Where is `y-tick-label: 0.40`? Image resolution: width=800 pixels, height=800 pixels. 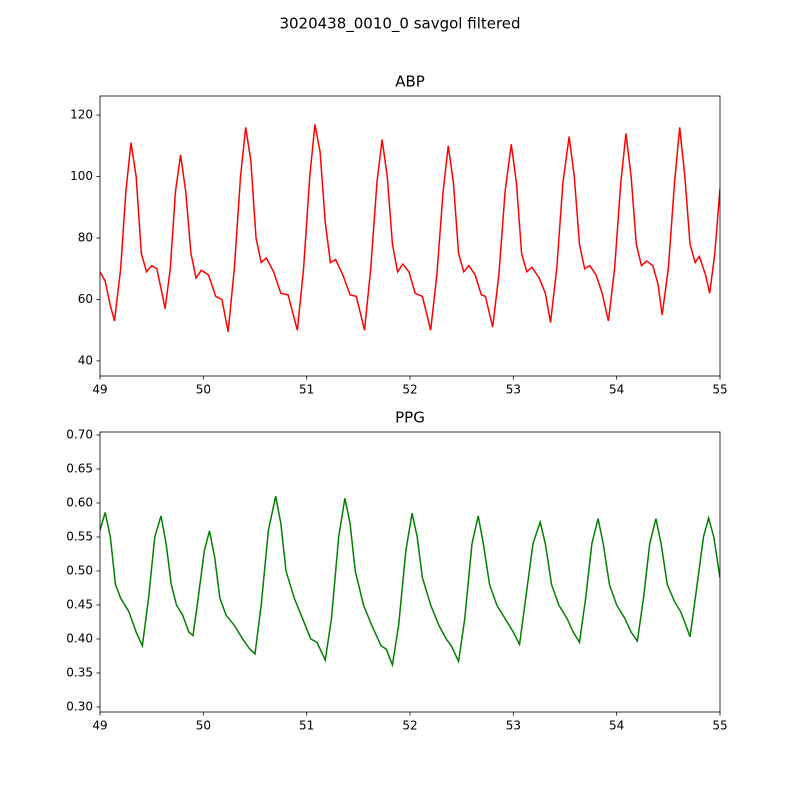 y-tick-label: 0.40 is located at coordinates (79, 638).